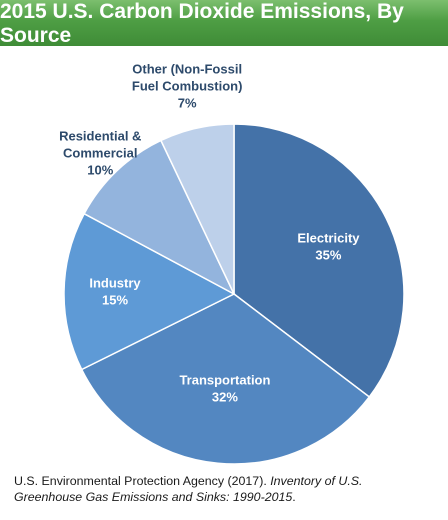 The height and width of the screenshot is (520, 448). Describe the element at coordinates (115, 300) in the screenshot. I see `slice-value-label: 15%` at that location.